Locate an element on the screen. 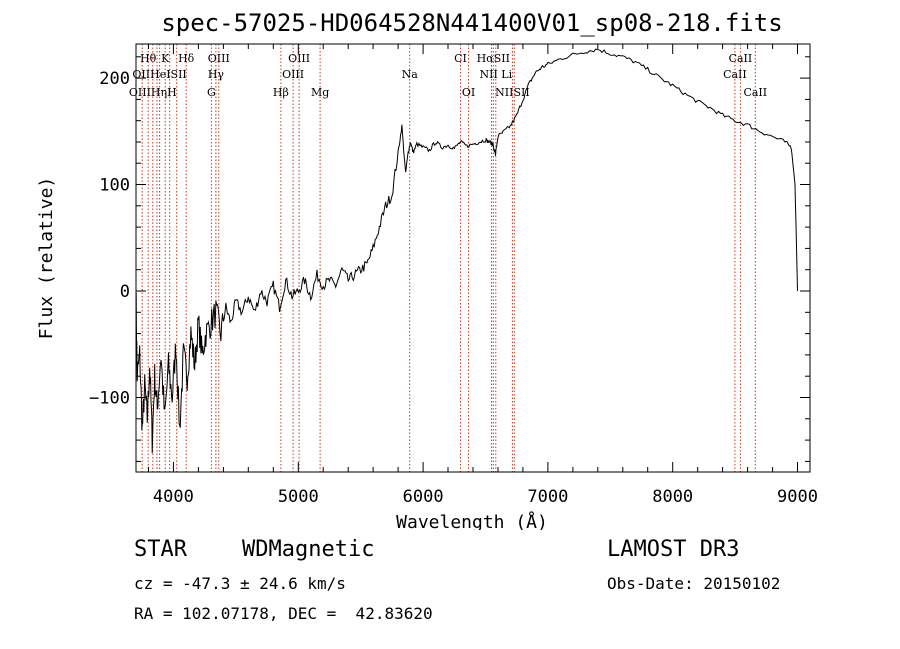  object-class: STAR is located at coordinates (160, 549).